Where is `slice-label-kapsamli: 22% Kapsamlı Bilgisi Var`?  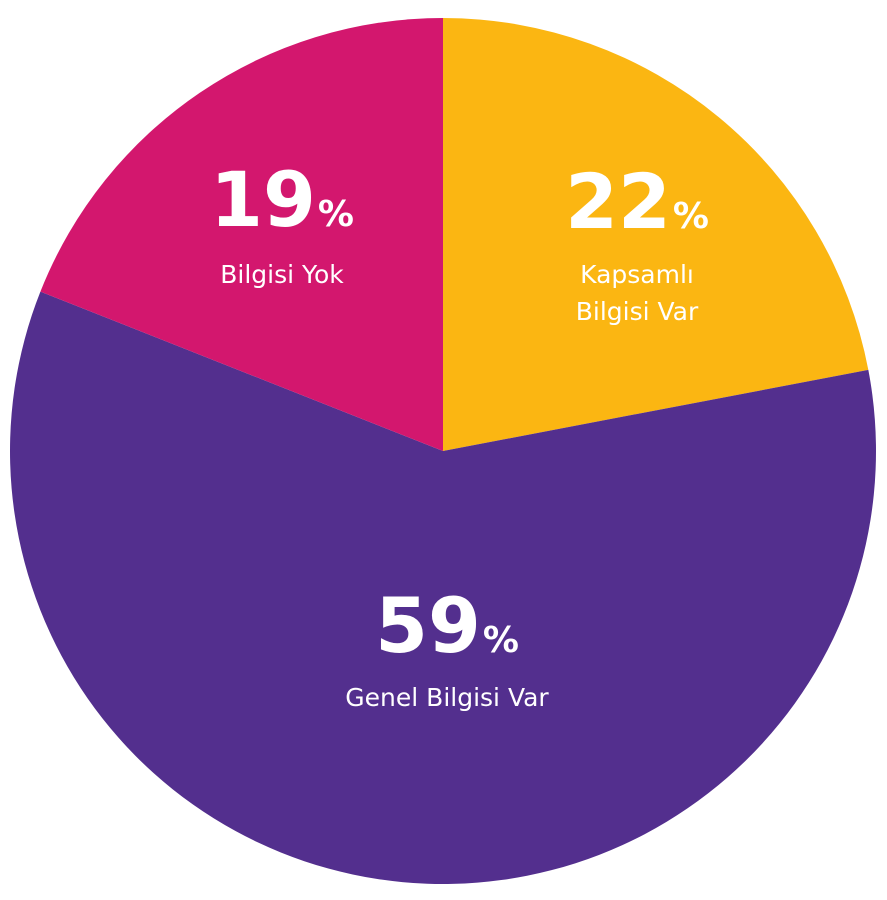
slice-label-kapsamli: 22% Kapsamlı Bilgisi Var is located at coordinates (637, 241).